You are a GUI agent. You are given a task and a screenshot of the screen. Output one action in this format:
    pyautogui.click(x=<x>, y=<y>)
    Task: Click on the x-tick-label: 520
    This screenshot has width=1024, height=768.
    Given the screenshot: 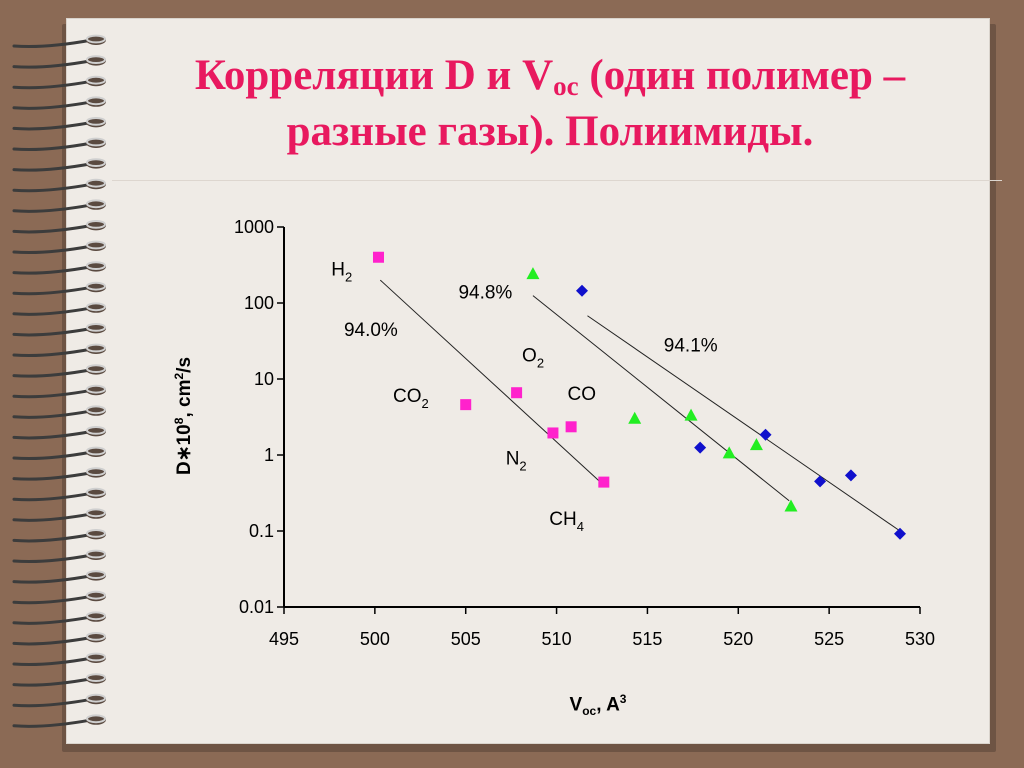 What is the action you would take?
    pyautogui.click(x=738, y=639)
    